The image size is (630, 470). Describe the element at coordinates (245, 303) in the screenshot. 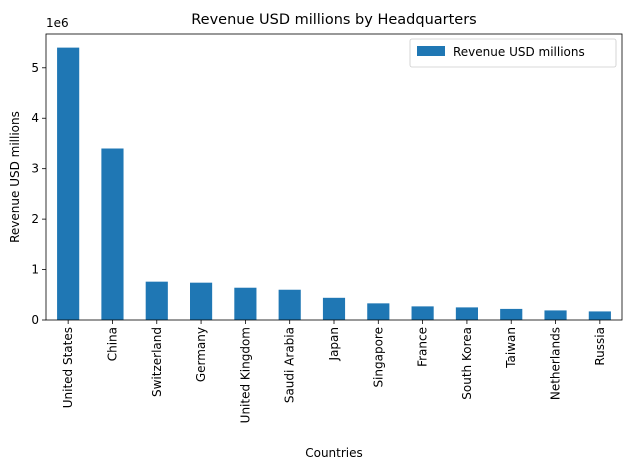

I see `bar-united-kingdom` at that location.